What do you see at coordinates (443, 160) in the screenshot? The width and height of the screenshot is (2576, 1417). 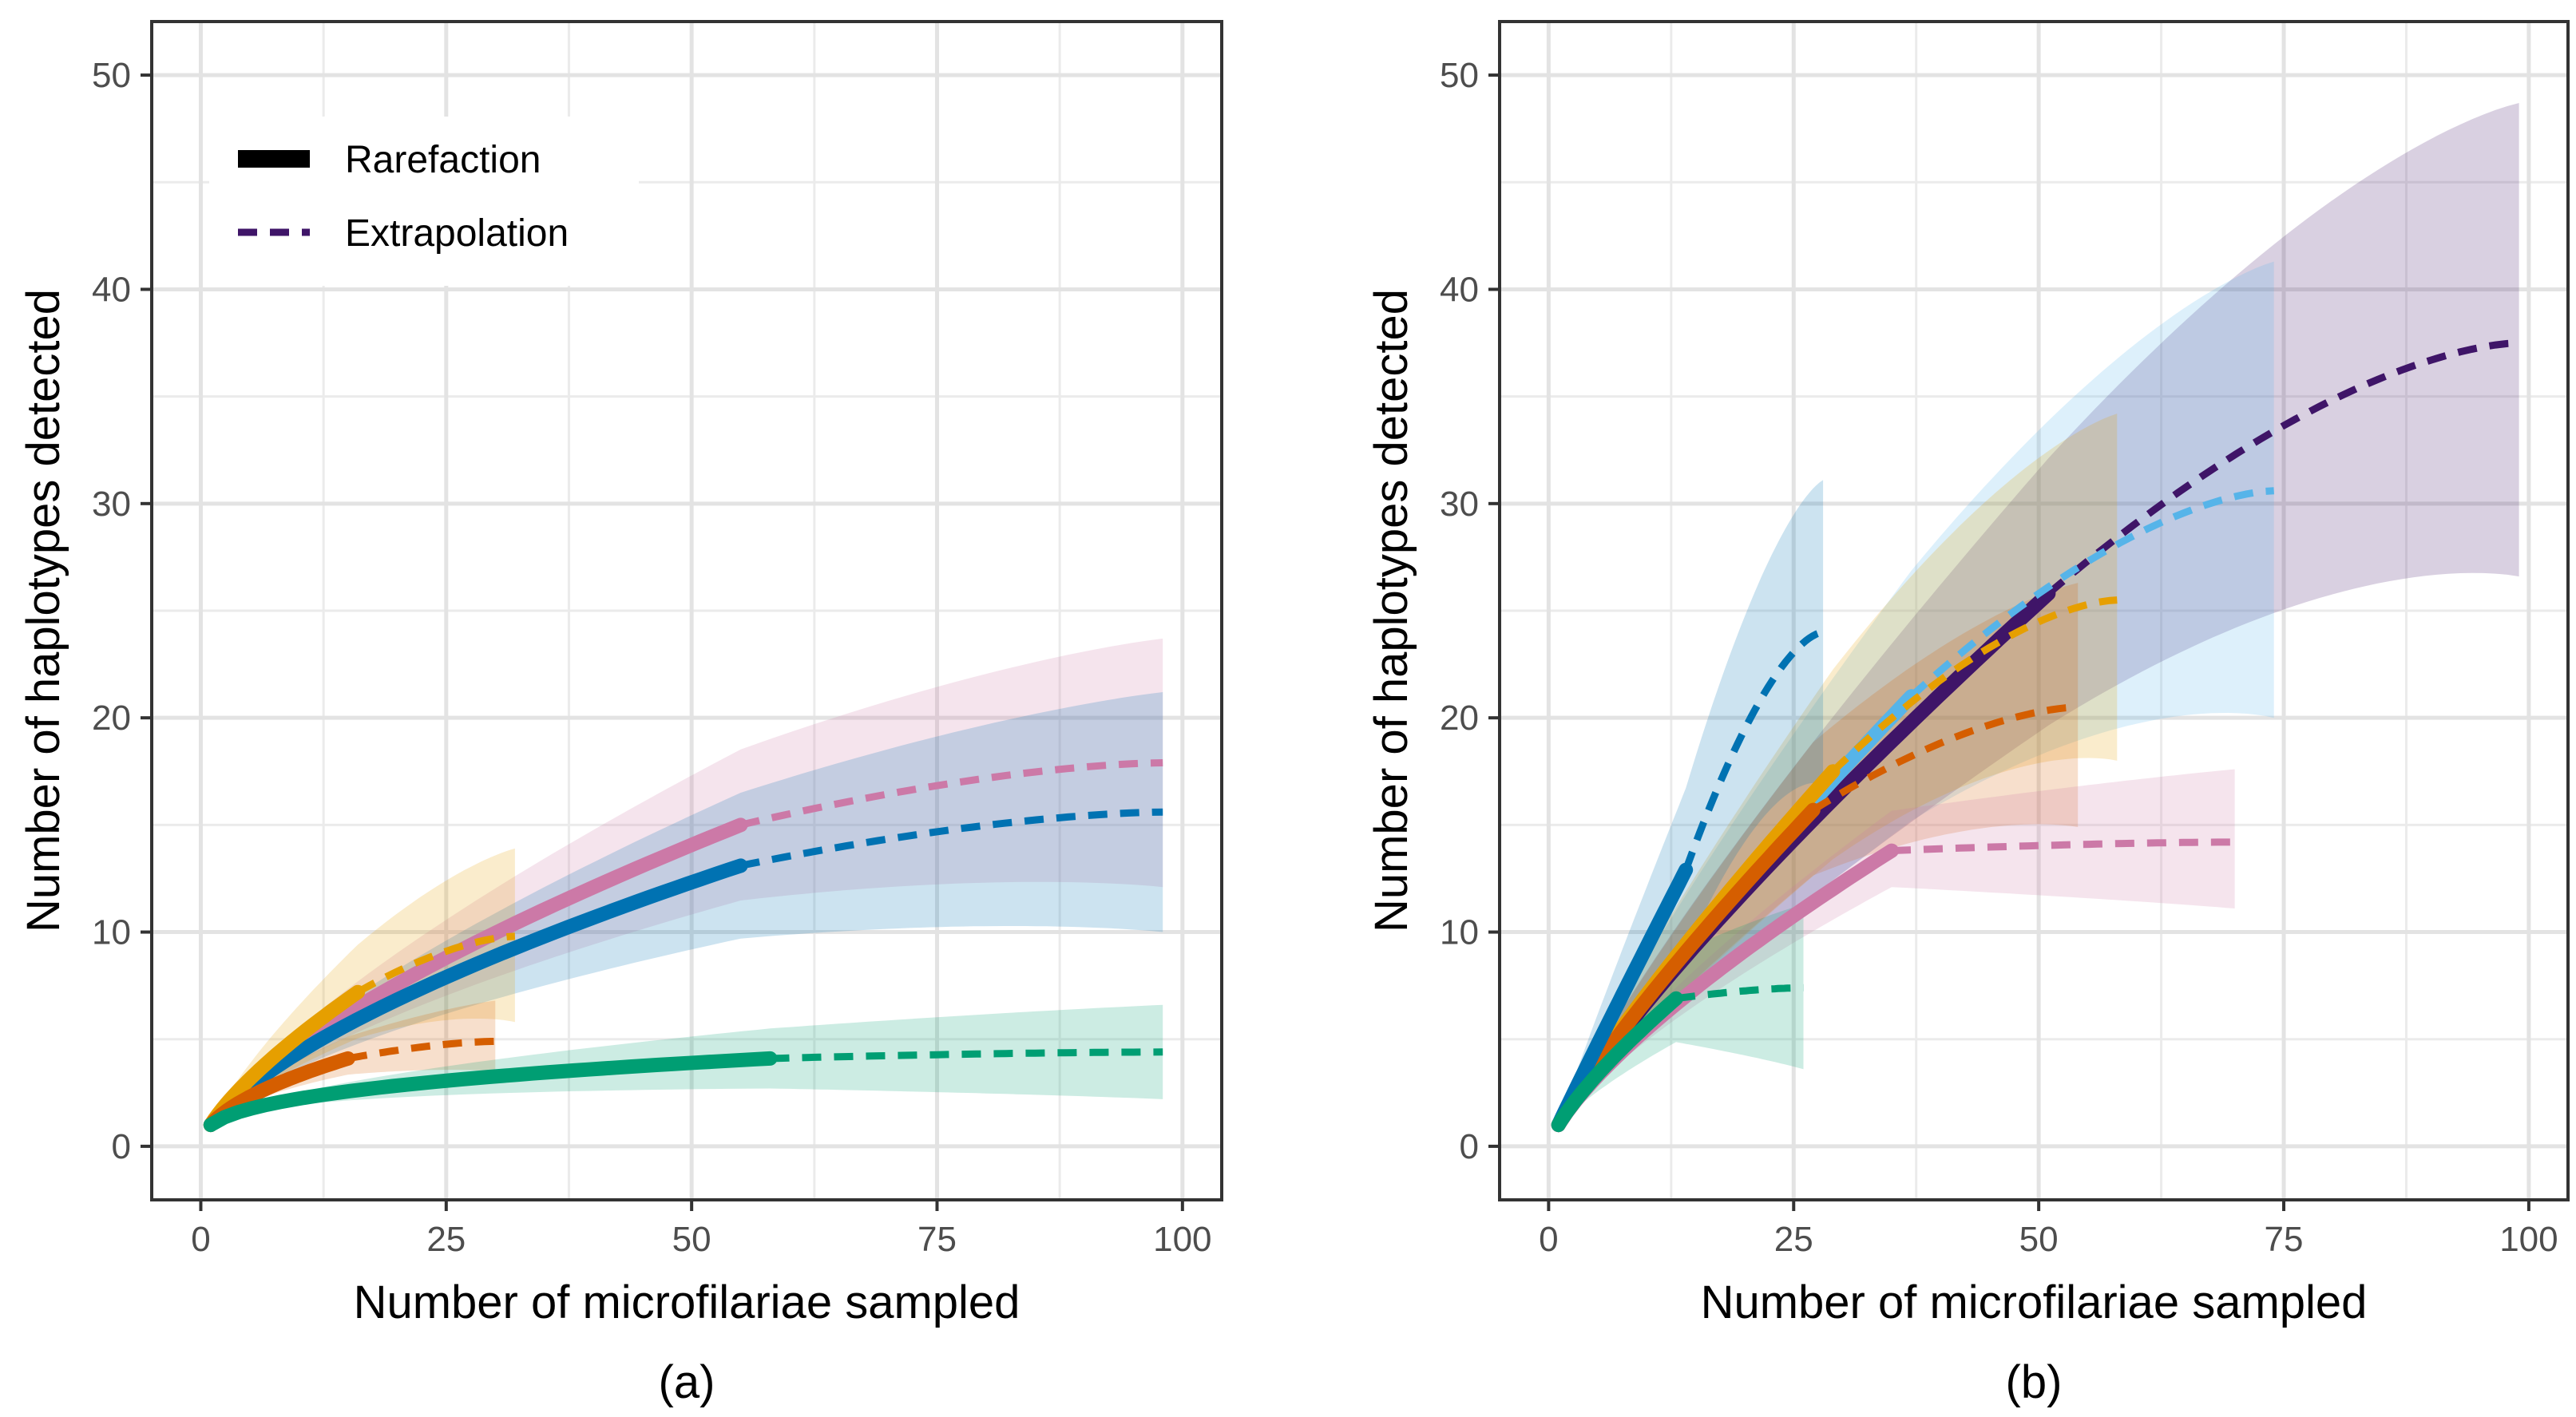 I see `legend-rarefaction-label: Rarefaction` at bounding box center [443, 160].